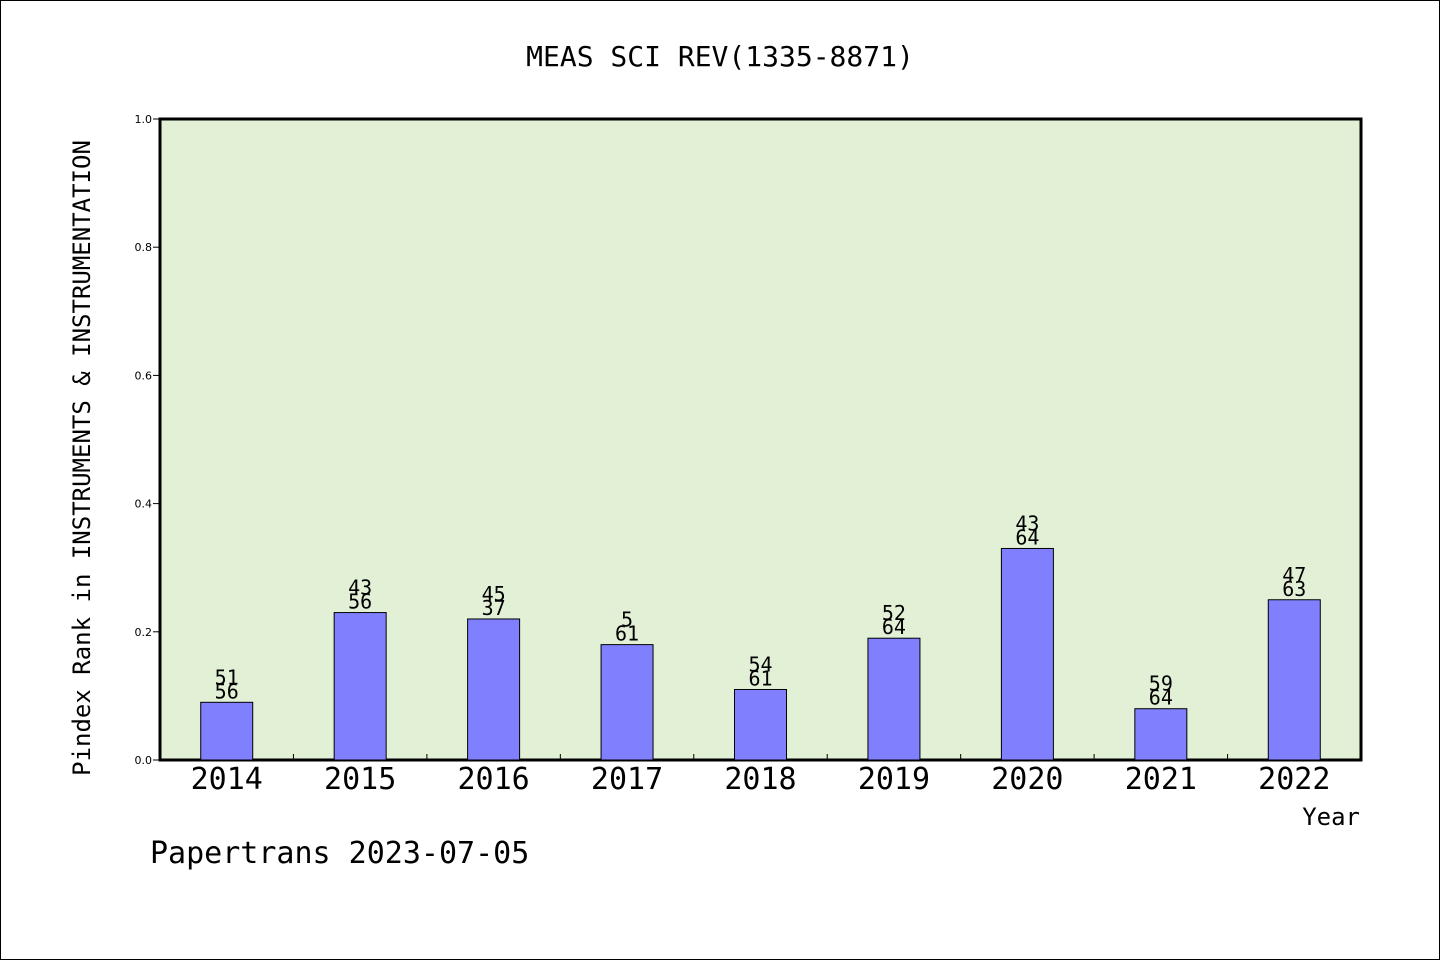 The height and width of the screenshot is (960, 1440). Describe the element at coordinates (493, 779) in the screenshot. I see `x-tick-label: 2016` at that location.